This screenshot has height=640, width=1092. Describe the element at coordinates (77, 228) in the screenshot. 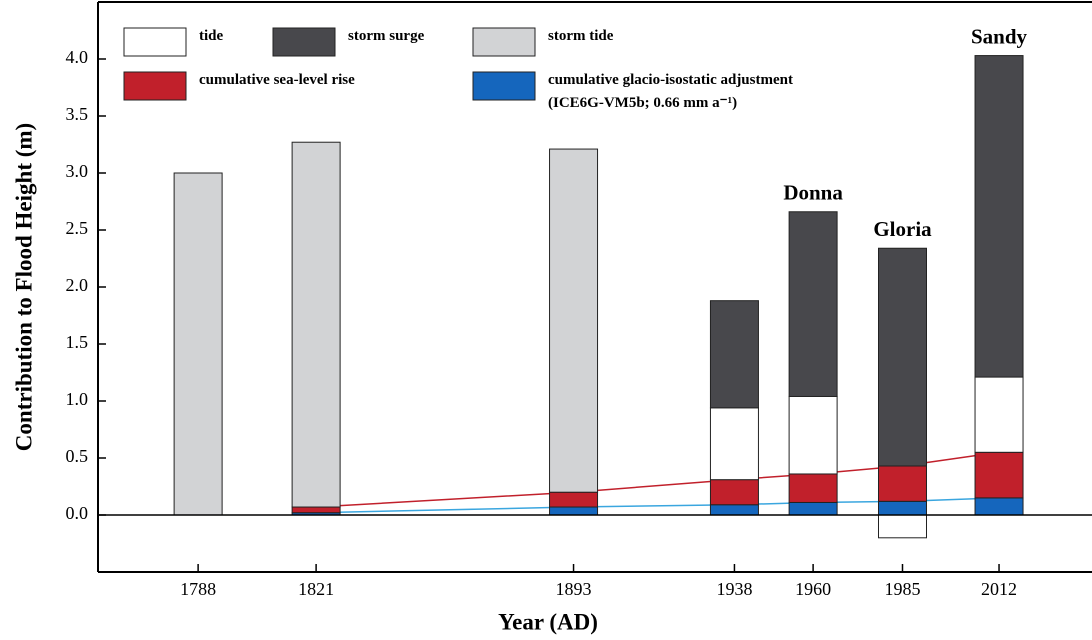

I see `y-tick-label: 2.5` at that location.